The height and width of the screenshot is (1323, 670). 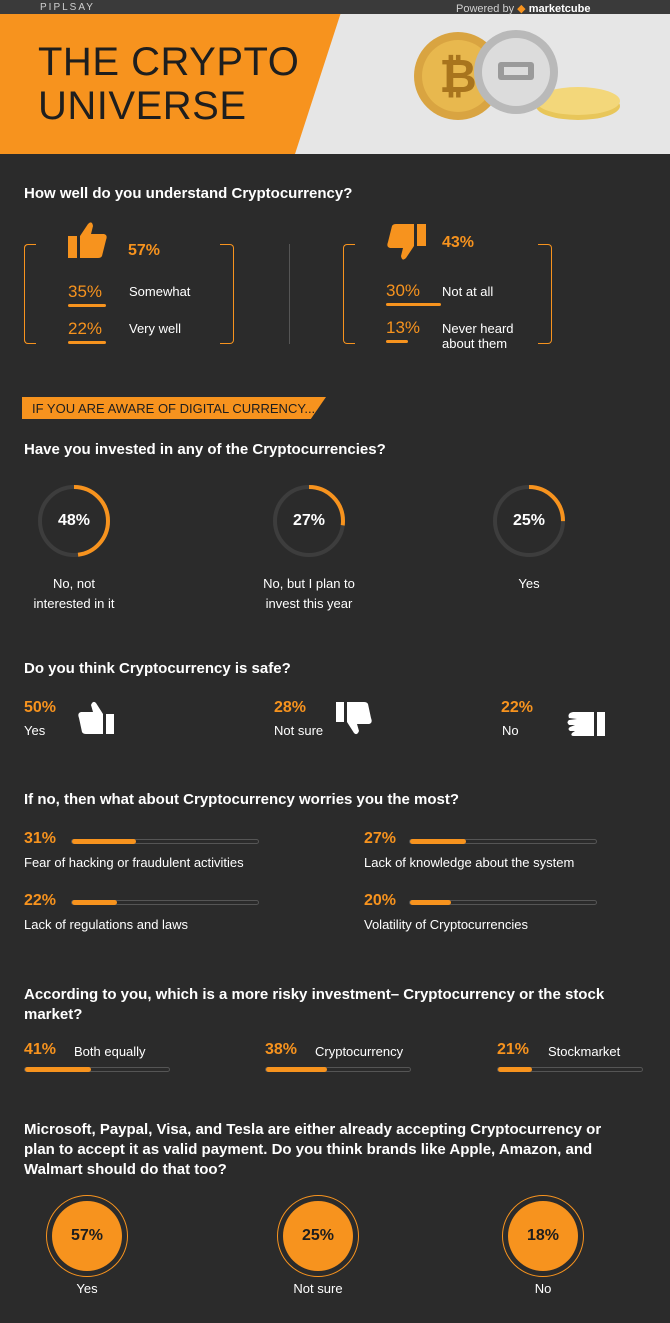 I want to click on invested-ring-1: 27%, so click(x=309, y=523).